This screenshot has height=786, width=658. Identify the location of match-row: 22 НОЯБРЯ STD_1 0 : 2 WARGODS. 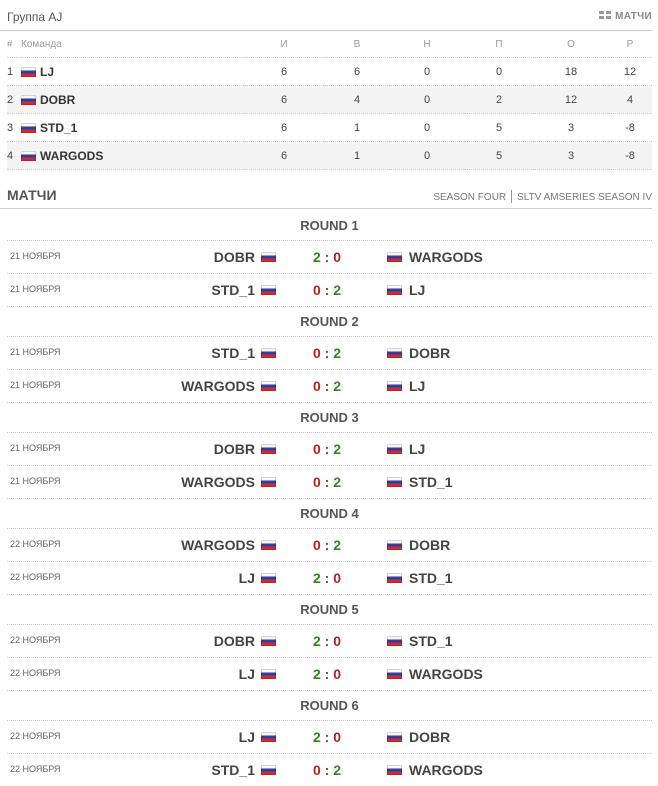
(329, 770).